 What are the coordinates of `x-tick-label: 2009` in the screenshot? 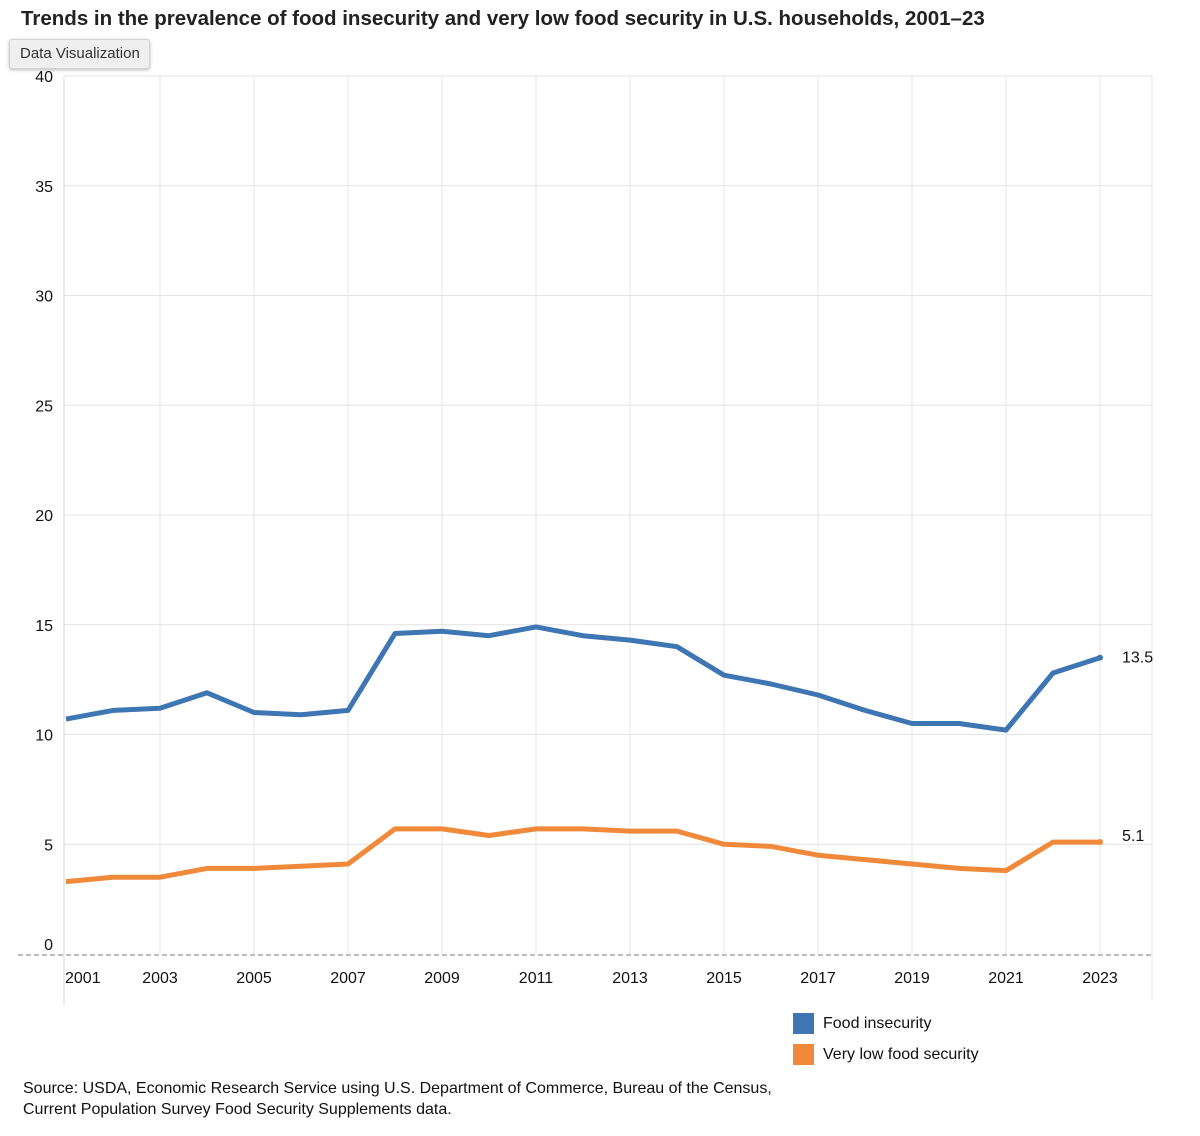 It's located at (442, 978).